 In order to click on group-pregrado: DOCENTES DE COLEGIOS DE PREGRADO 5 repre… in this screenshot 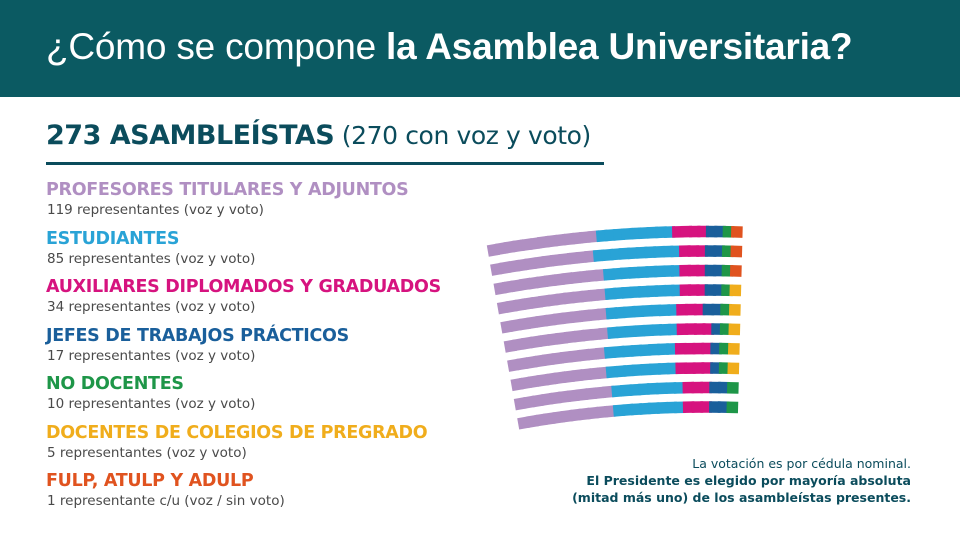, I will do `click(261, 445)`.